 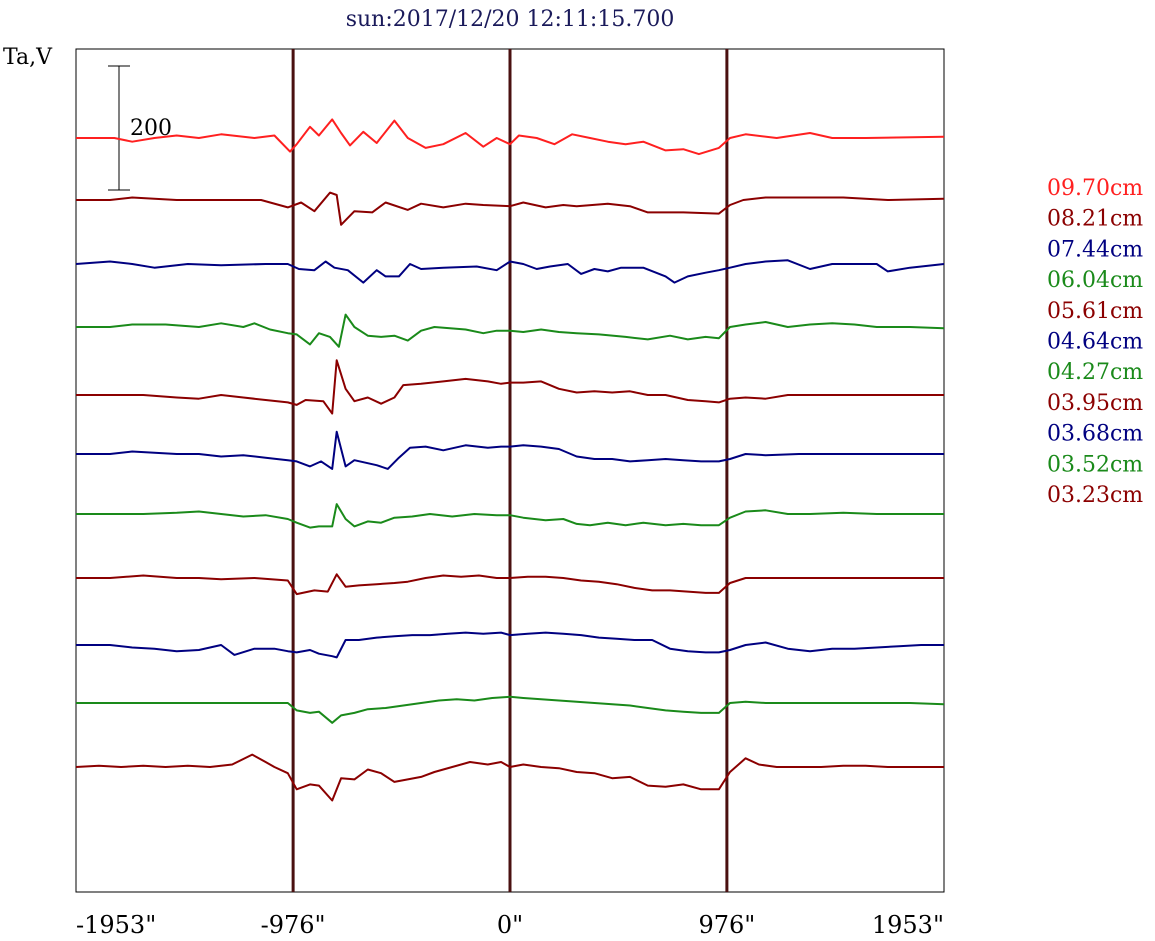 What do you see at coordinates (726, 925) in the screenshot?
I see `x-tick-label-3: 976"` at bounding box center [726, 925].